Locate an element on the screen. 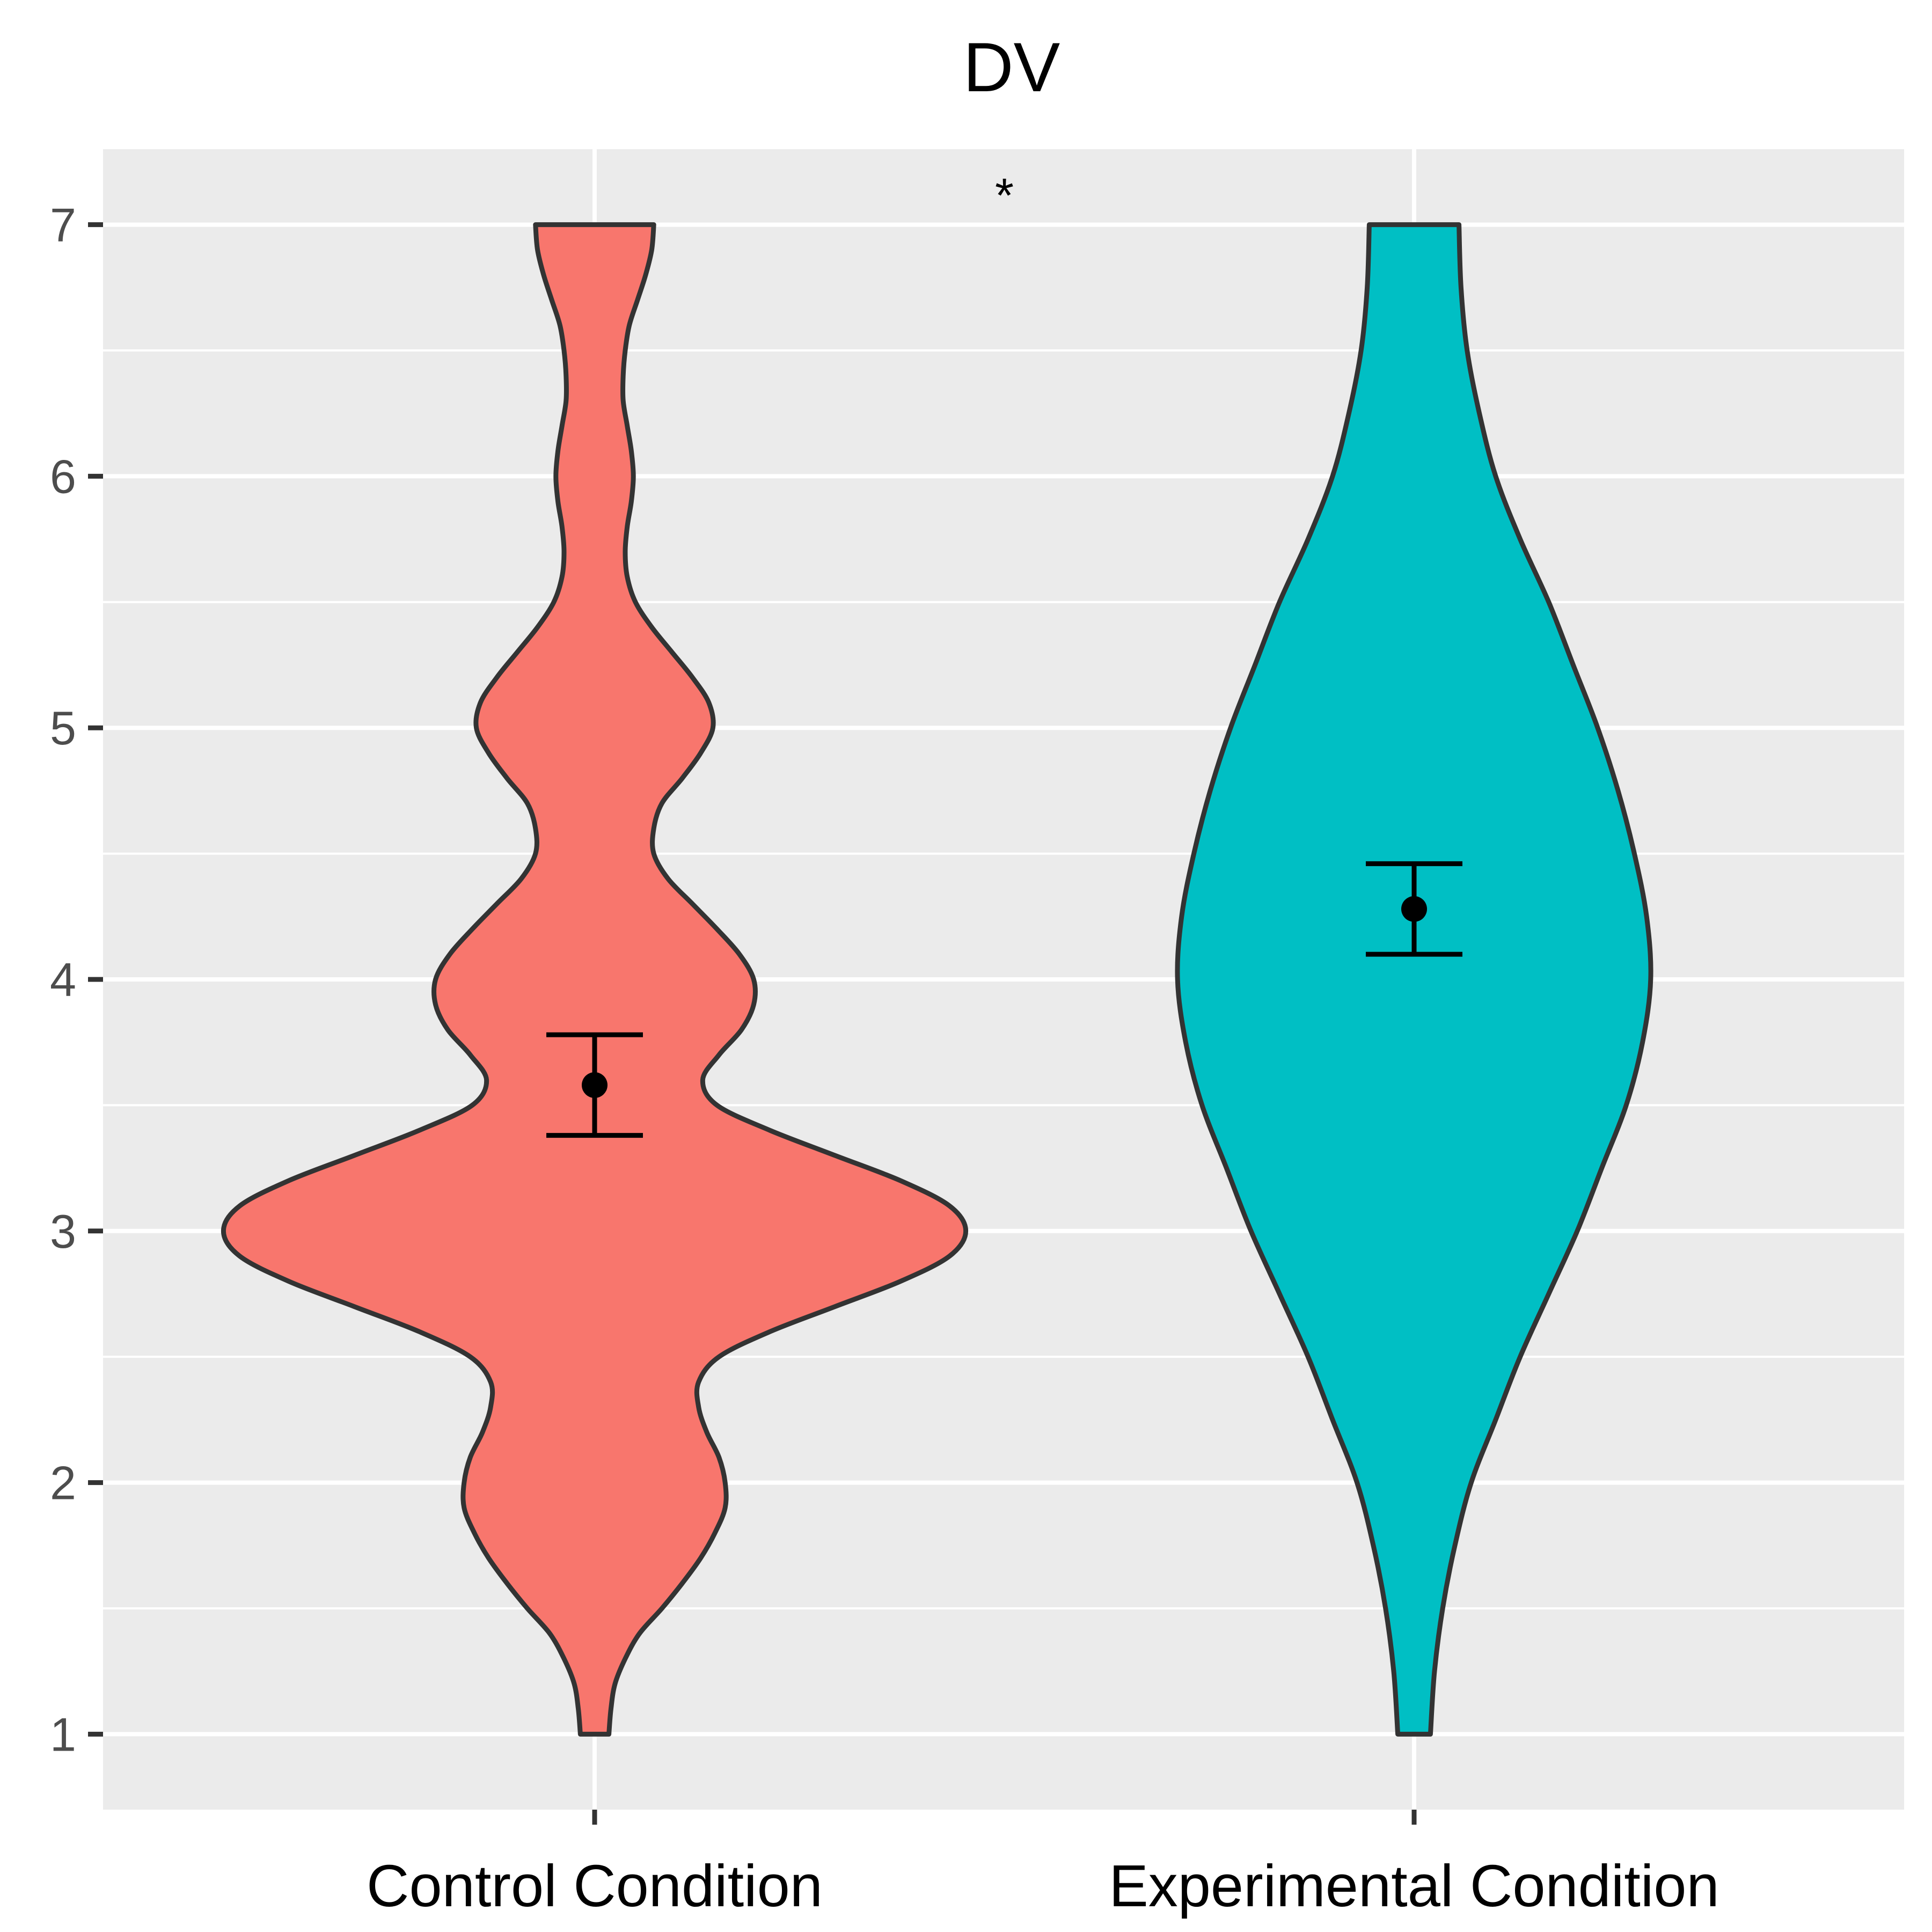 The width and height of the screenshot is (1932, 1932). significance-star: * is located at coordinates (1004, 196).